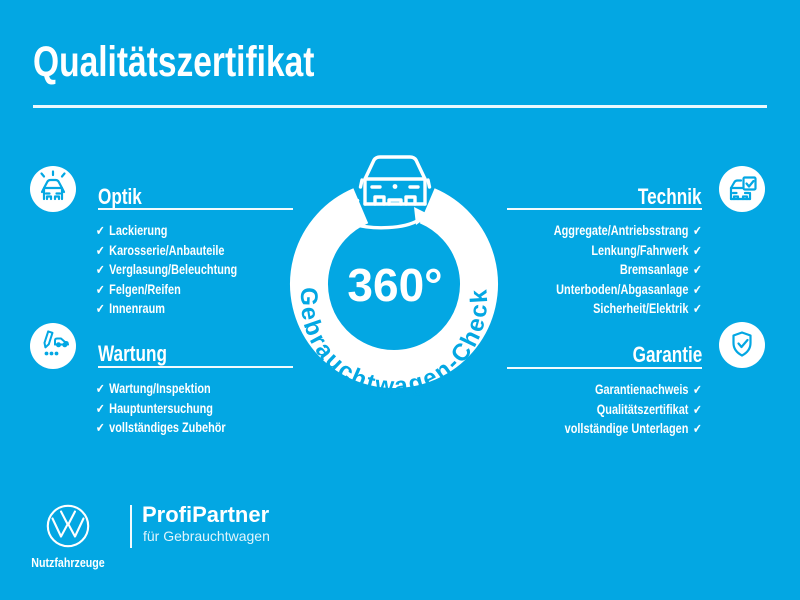  I want to click on van-rotation-icon, so click(385, 192).